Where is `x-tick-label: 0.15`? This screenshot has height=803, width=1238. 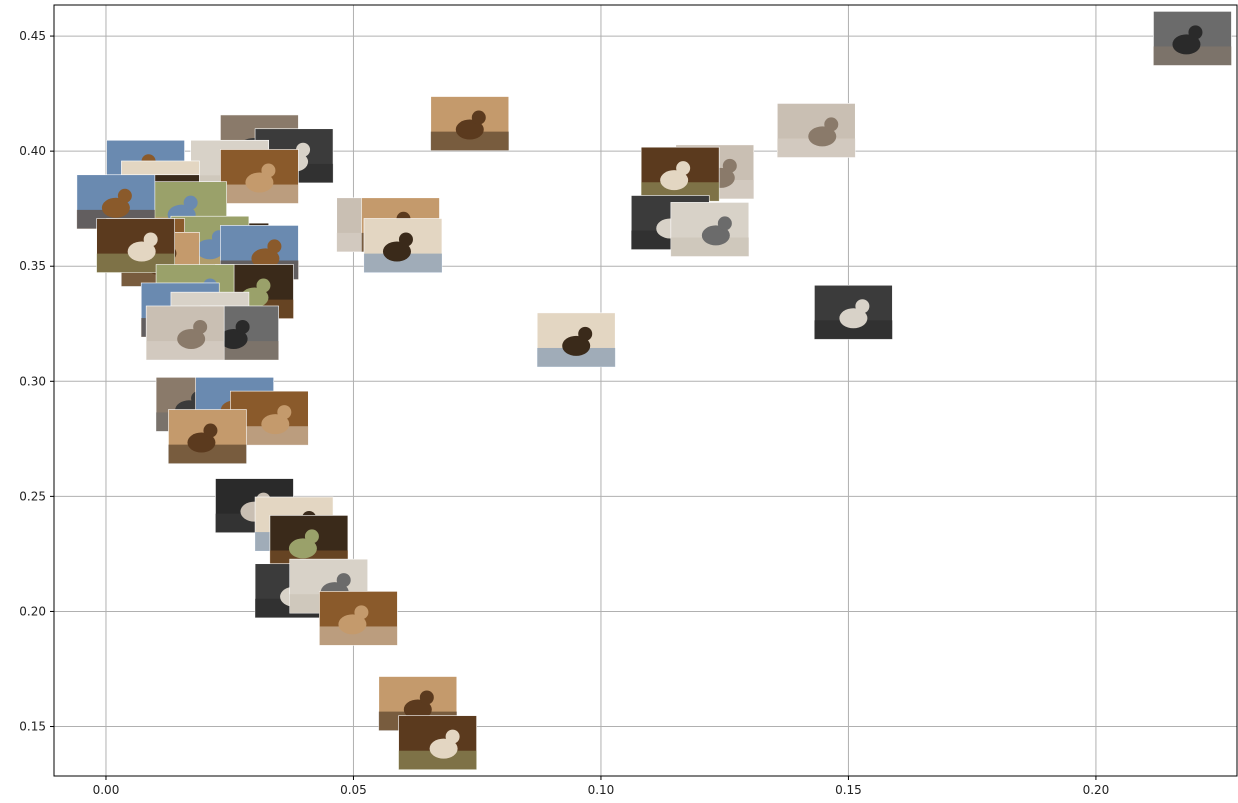 x-tick-label: 0.15 is located at coordinates (848, 790).